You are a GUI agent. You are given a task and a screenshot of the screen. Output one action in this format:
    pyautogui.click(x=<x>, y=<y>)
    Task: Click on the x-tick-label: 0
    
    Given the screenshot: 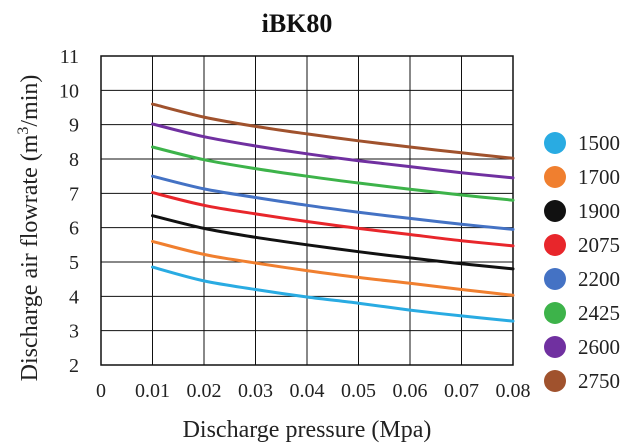 What is the action you would take?
    pyautogui.click(x=101, y=391)
    